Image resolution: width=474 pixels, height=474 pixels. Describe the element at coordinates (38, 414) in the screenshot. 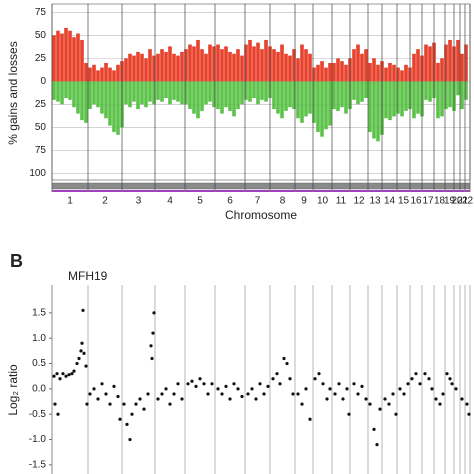

I see `y-tick-label: -0.5` at that location.